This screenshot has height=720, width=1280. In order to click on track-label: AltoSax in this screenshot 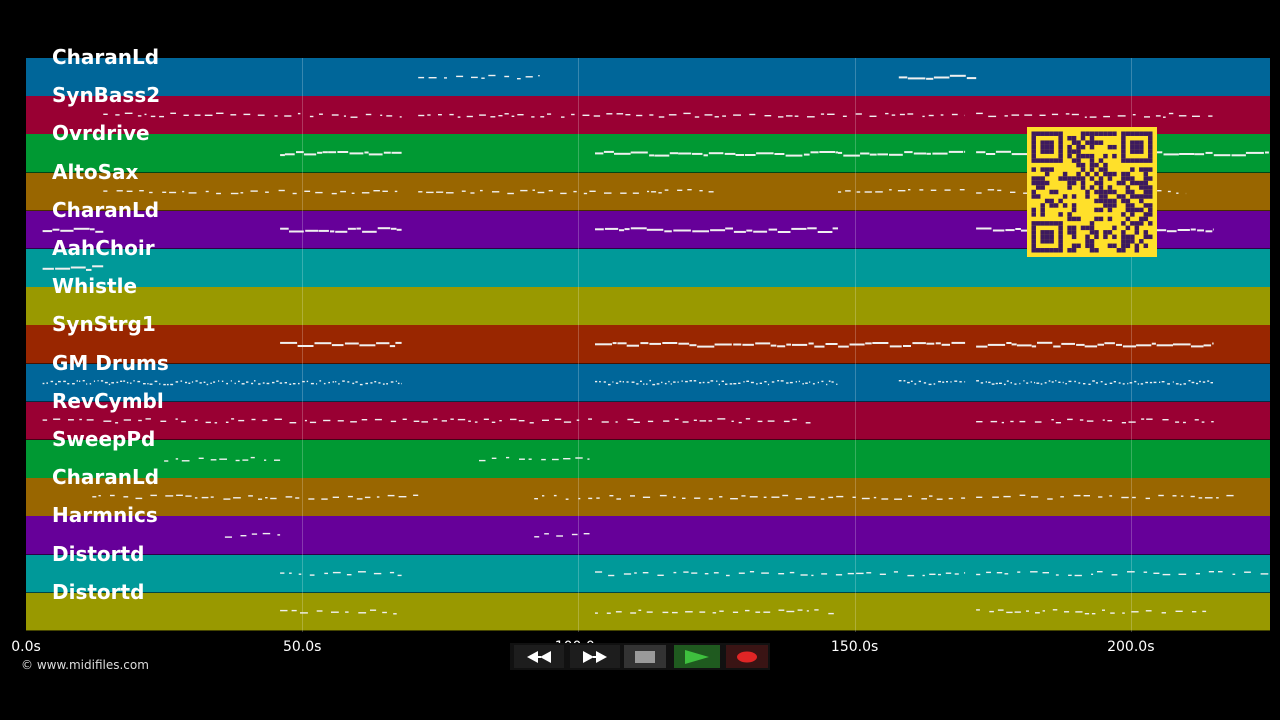, I will do `click(95, 171)`.